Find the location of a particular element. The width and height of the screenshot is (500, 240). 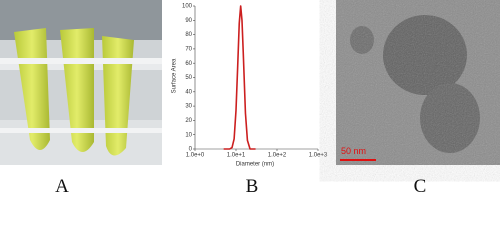

y-tick-label: 90 is located at coordinates (188, 21).